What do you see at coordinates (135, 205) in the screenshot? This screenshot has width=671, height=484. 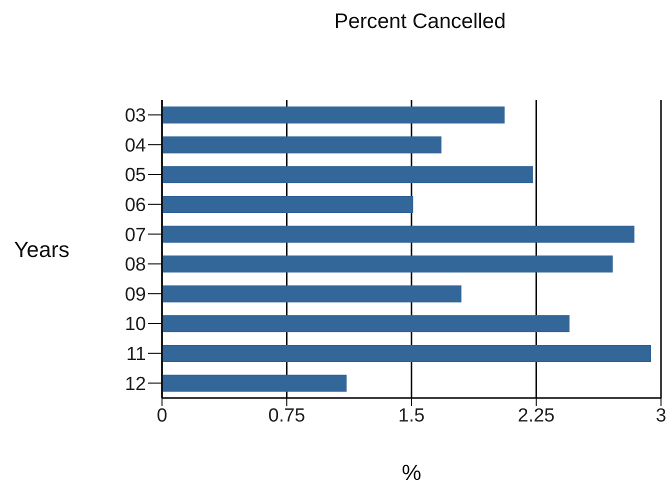 I see `y-tick-label: 06` at bounding box center [135, 205].